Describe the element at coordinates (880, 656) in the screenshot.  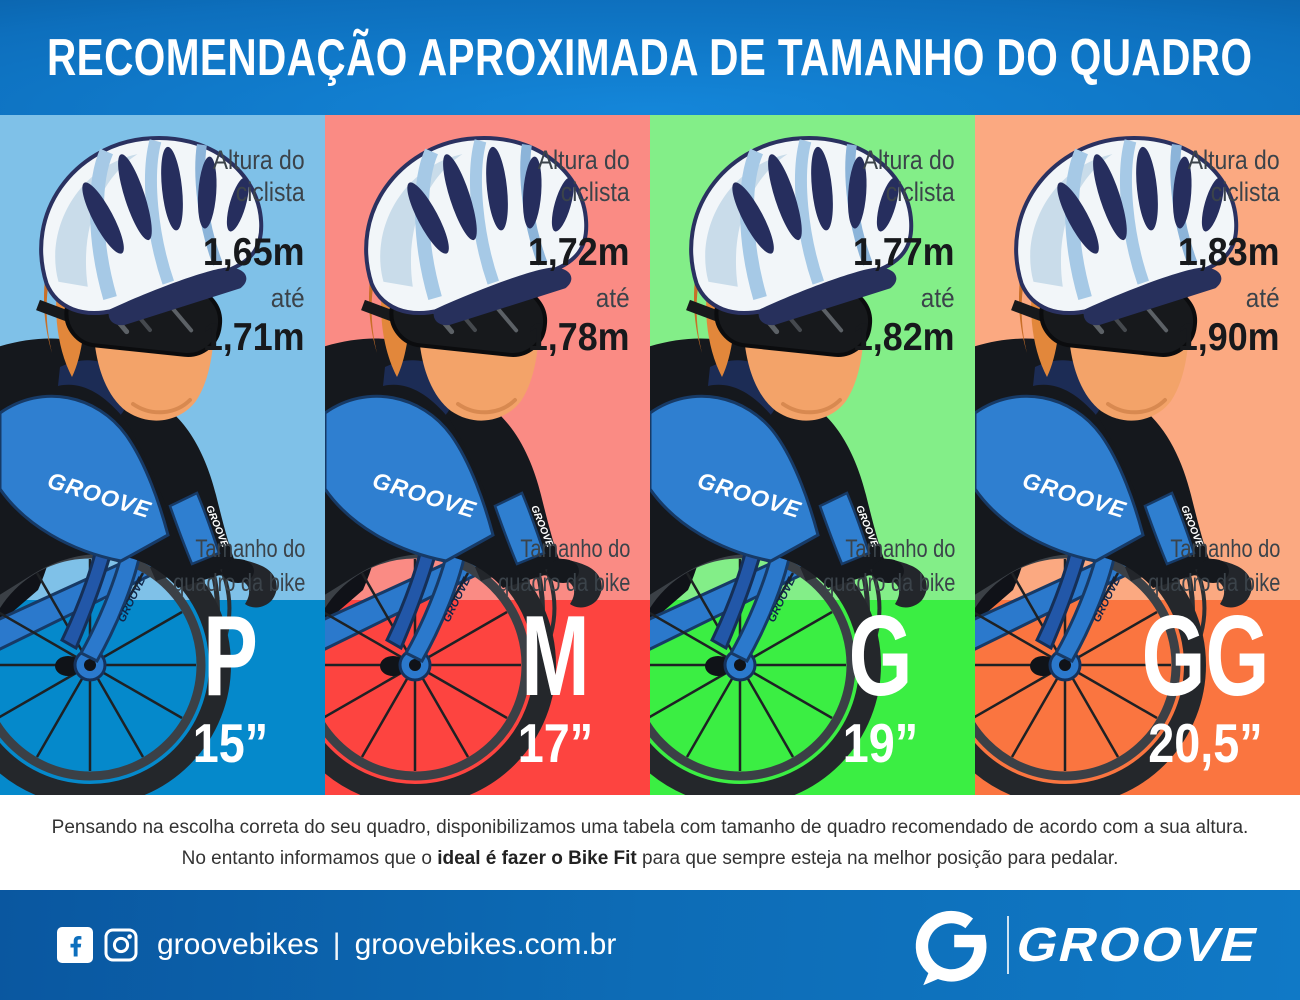
I see `size-code: G` at that location.